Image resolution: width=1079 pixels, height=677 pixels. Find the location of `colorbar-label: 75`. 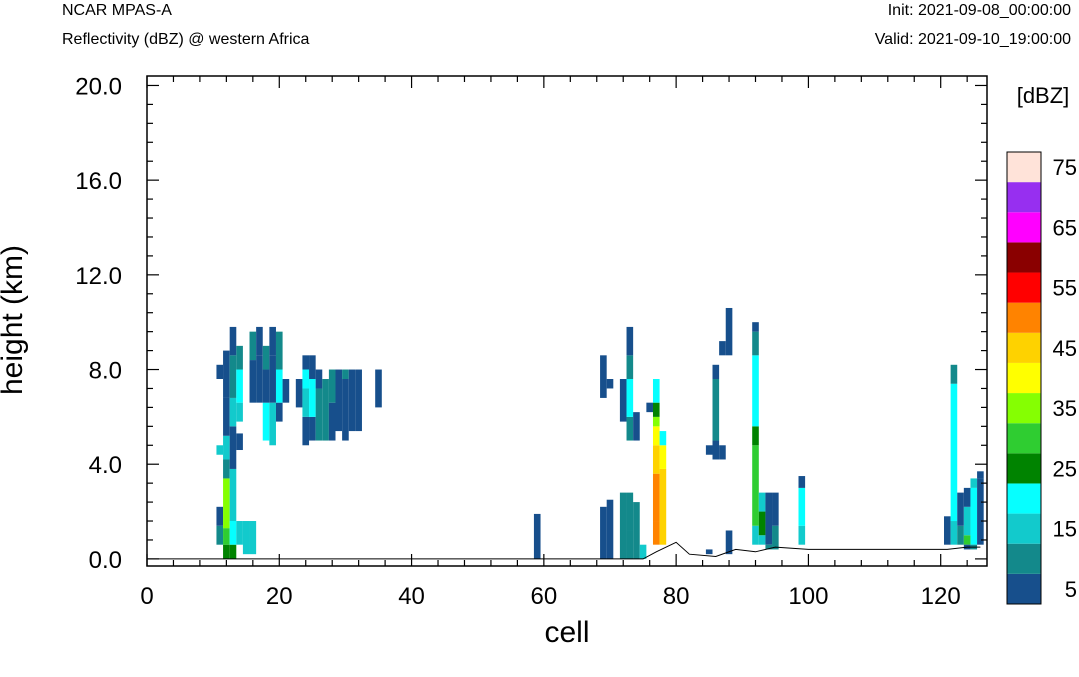

colorbar-label: 75 is located at coordinates (1065, 167).